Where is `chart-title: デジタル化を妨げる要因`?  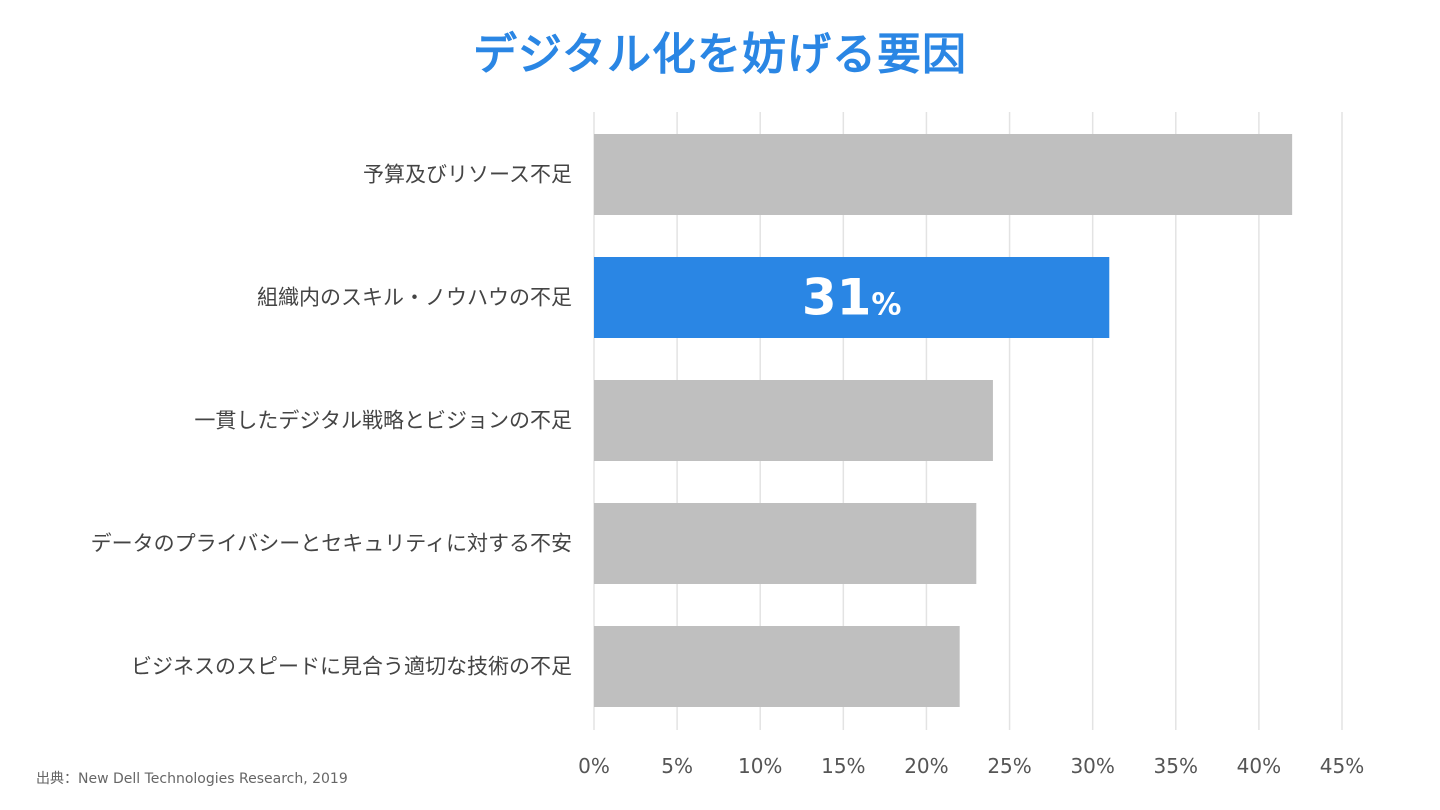
chart-title: デジタル化を妨げる要因 is located at coordinates (720, 54).